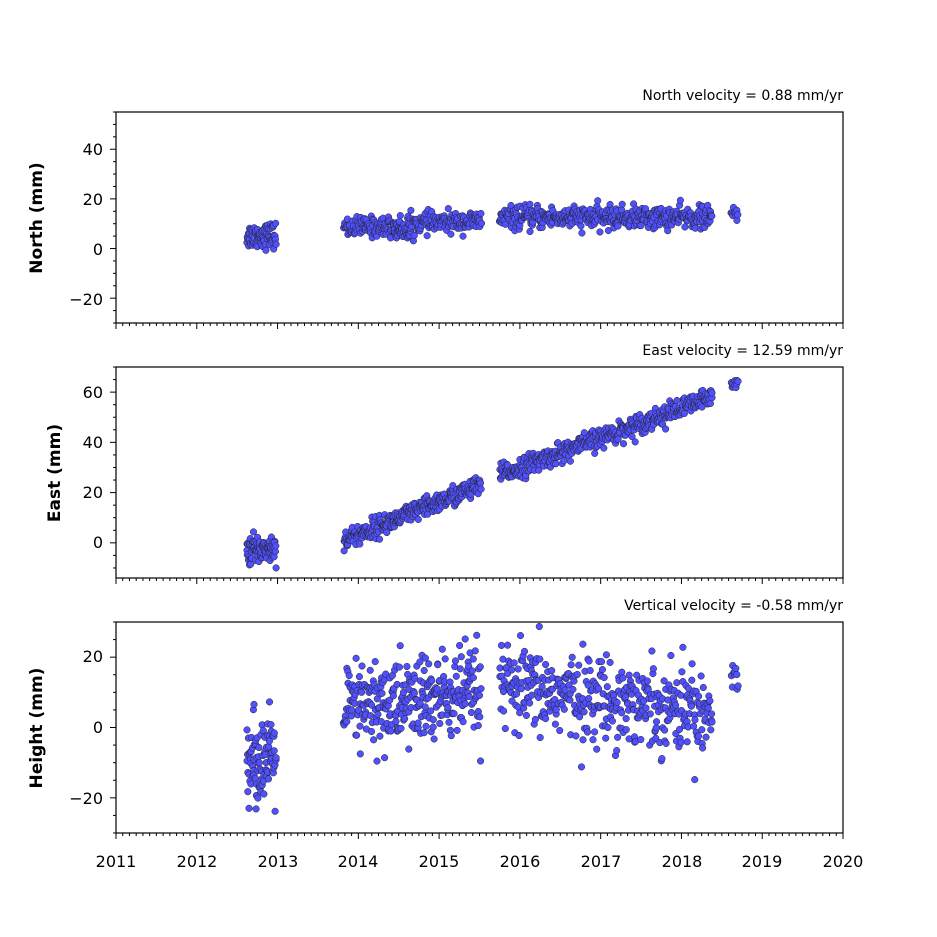 Image resolution: width=937 pixels, height=937 pixels. Describe the element at coordinates (113, 217) in the screenshot. I see `north-y-ticks` at that location.